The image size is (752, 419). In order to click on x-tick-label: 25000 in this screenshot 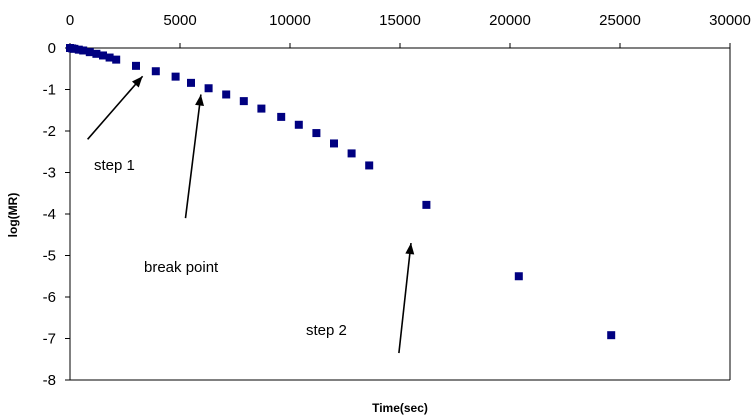, I will do `click(620, 20)`.